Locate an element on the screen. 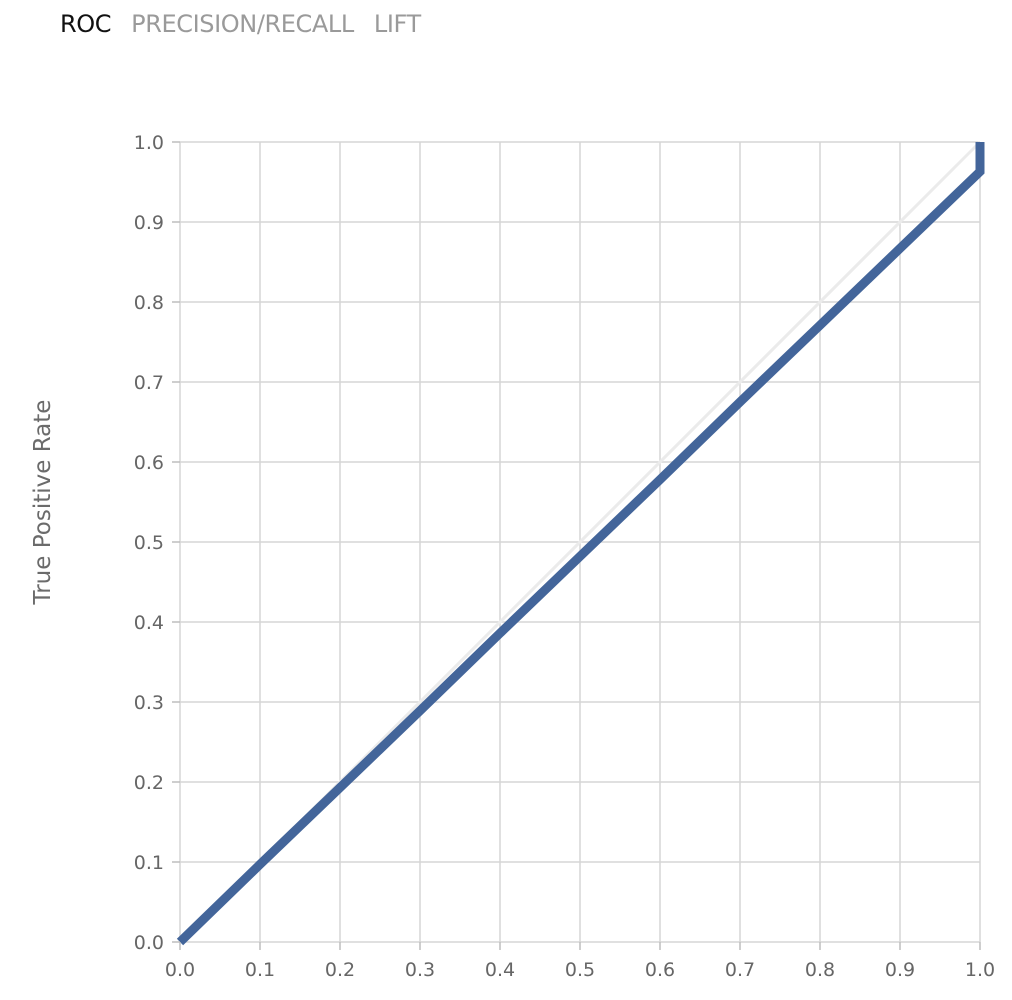 The width and height of the screenshot is (1012, 1000). y-axis-ticks: 0.0 0.1 0.2 0.3 0.4 0.5 0.6 0.7 0.8 0.9 1.0 is located at coordinates (157, 543).